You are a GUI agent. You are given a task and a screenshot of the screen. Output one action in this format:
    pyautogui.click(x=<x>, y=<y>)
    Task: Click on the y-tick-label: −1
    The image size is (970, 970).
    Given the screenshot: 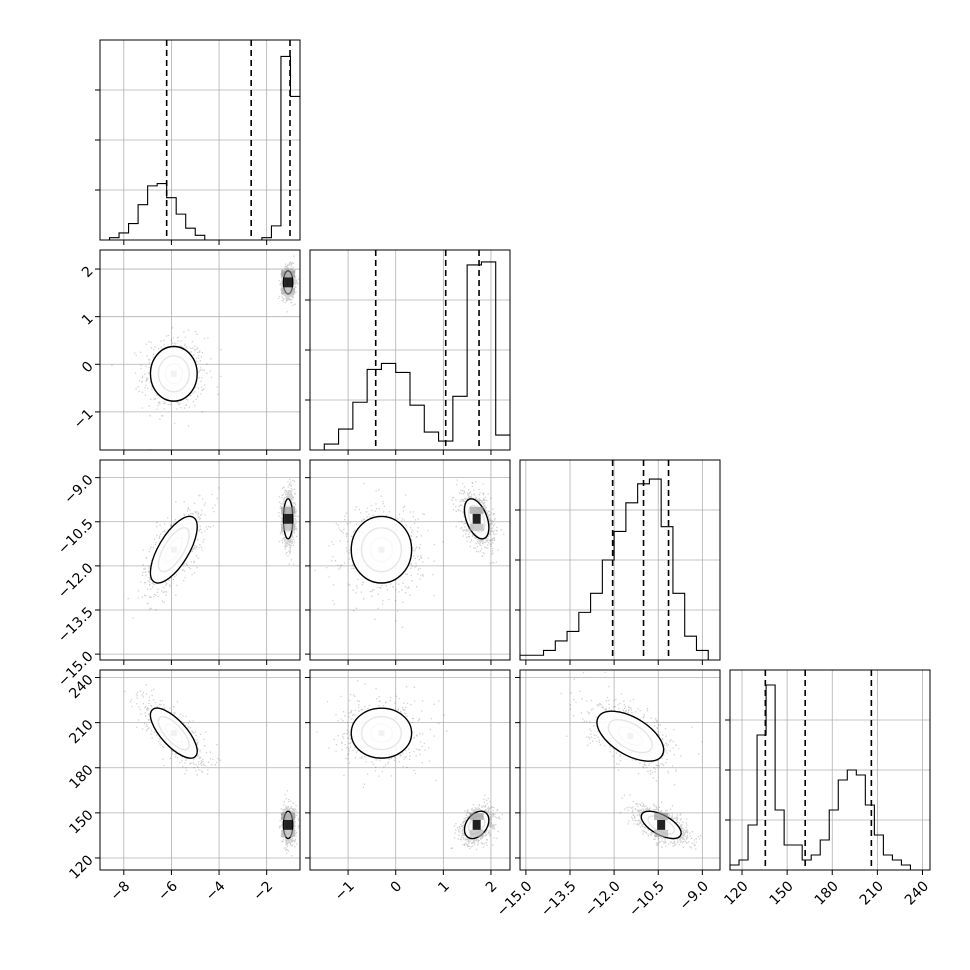 What is the action you would take?
    pyautogui.click(x=84, y=419)
    